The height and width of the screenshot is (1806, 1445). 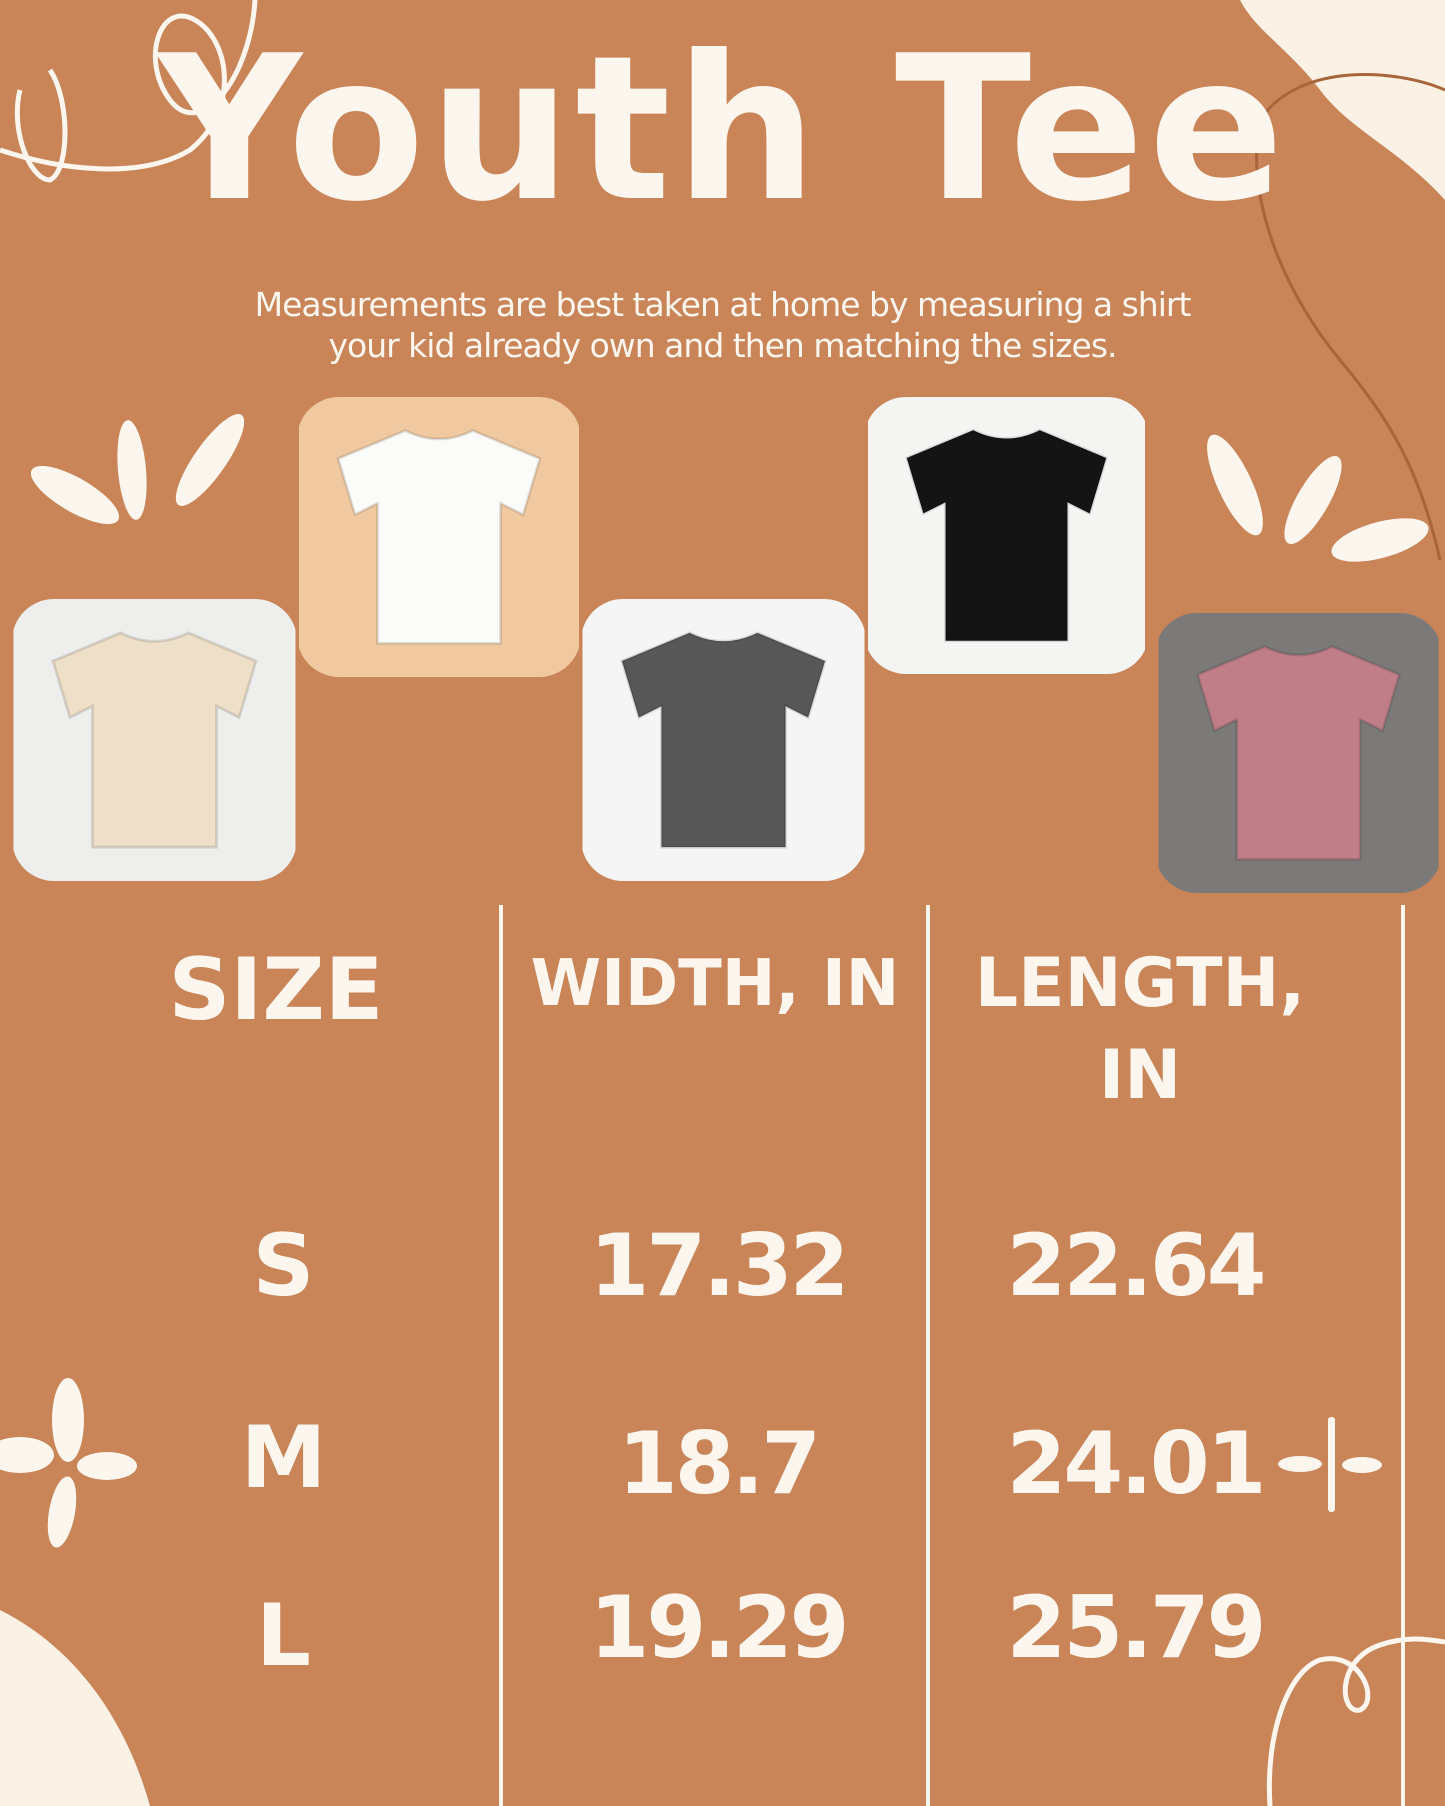 I want to click on cell-width: 17.32, so click(x=719, y=1266).